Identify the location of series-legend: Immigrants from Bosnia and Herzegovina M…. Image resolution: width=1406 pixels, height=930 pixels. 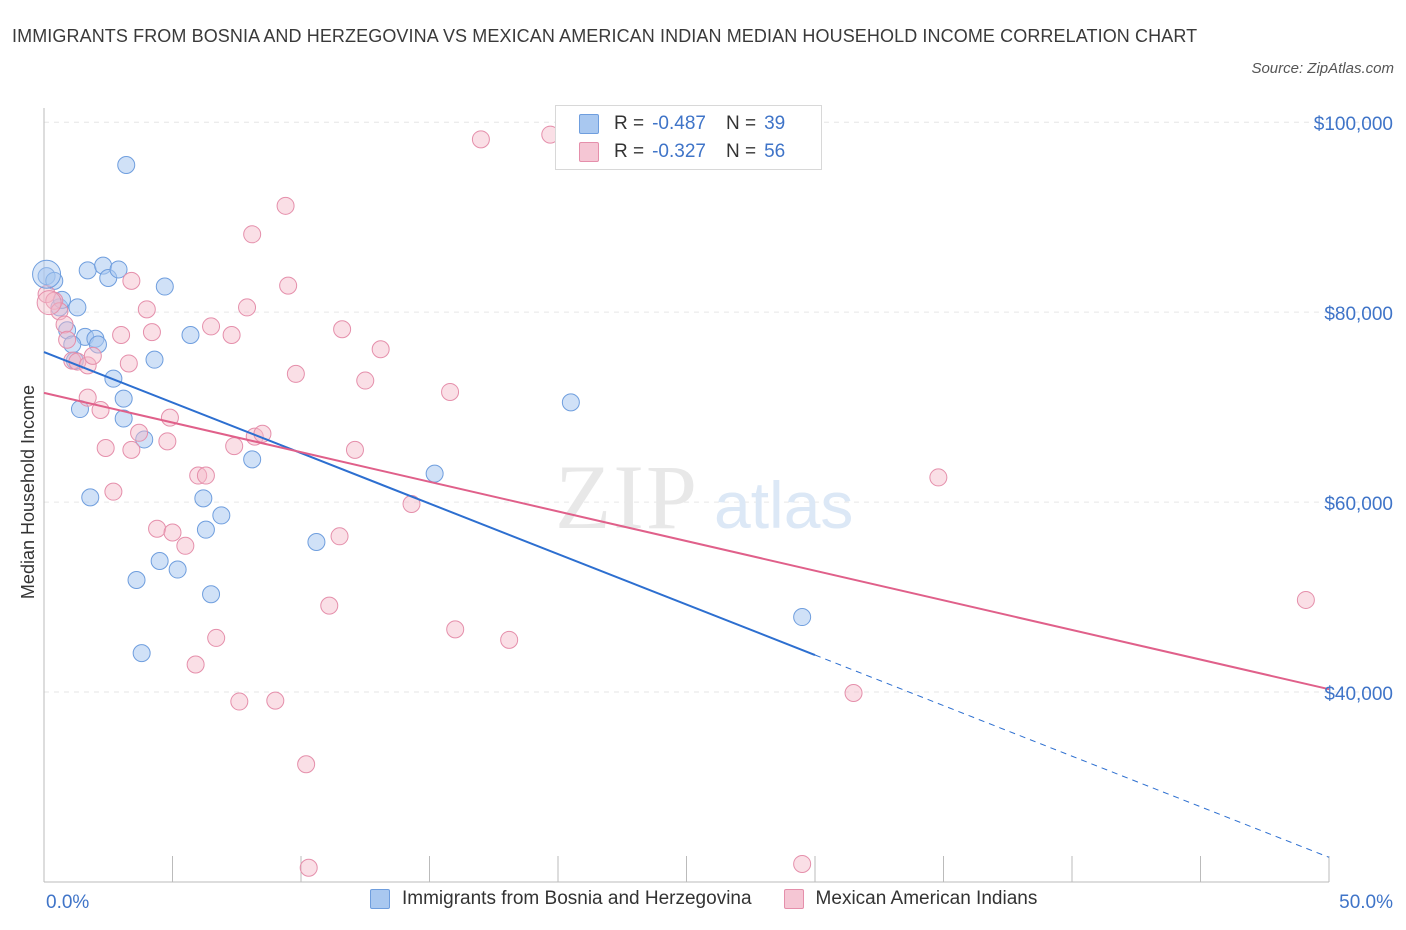
(719, 899).